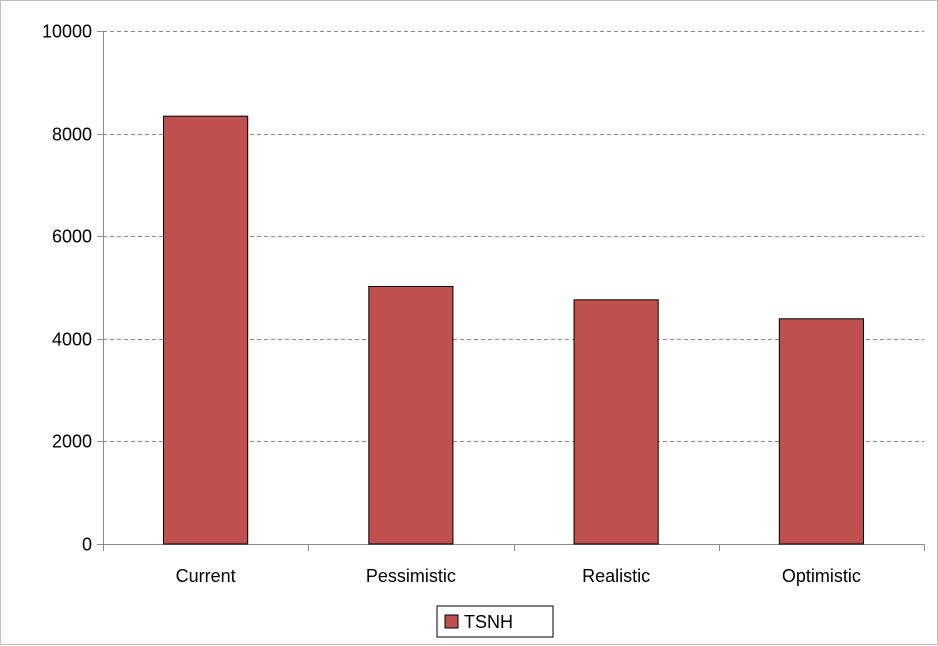 Image resolution: width=938 pixels, height=646 pixels. What do you see at coordinates (206, 330) in the screenshot?
I see `bar-current` at bounding box center [206, 330].